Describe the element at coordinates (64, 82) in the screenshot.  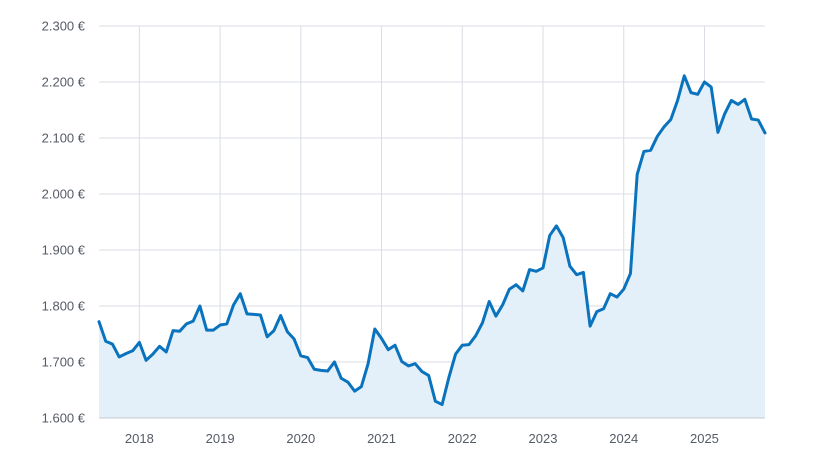
I see `y-tick-label: 2.200 €` at that location.